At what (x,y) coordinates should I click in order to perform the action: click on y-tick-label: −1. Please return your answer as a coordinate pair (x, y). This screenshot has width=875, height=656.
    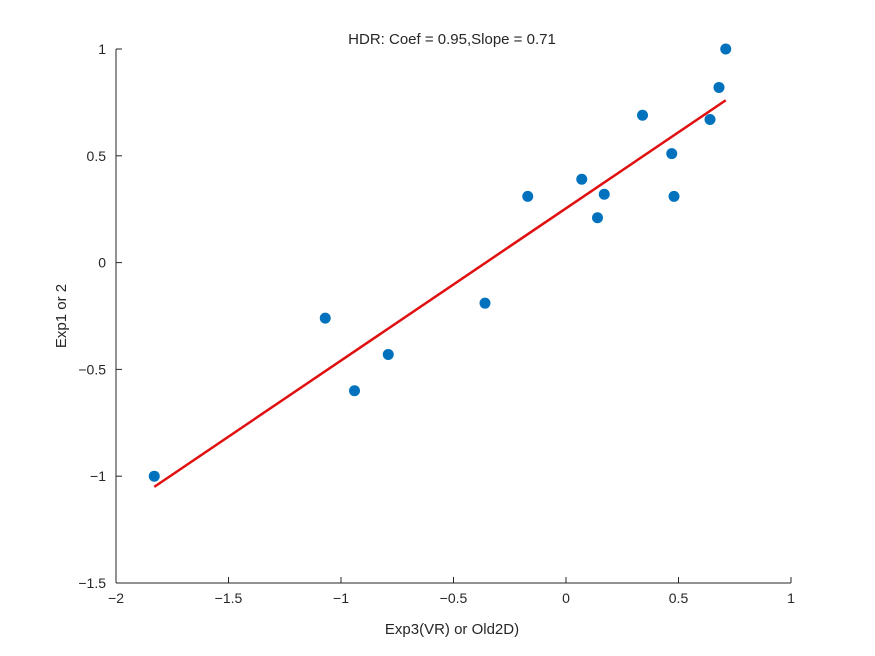
    Looking at the image, I should click on (98, 476).